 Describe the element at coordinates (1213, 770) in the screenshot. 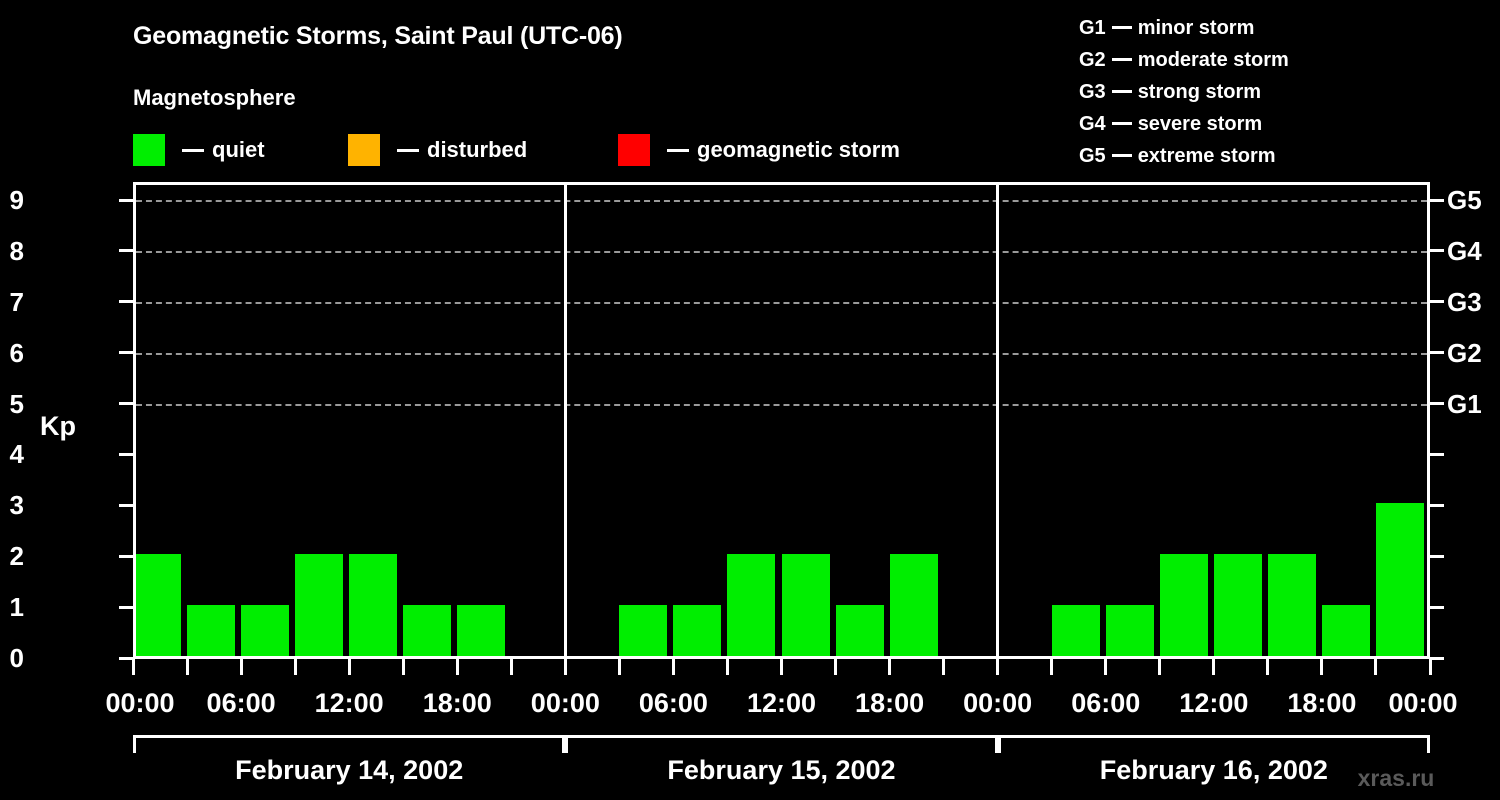

I see `day-label-3: February 16, 2002` at that location.